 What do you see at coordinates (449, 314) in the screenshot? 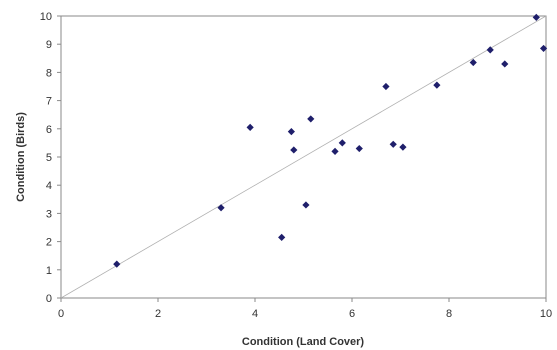
I see `x-tick-label: 8` at bounding box center [449, 314].